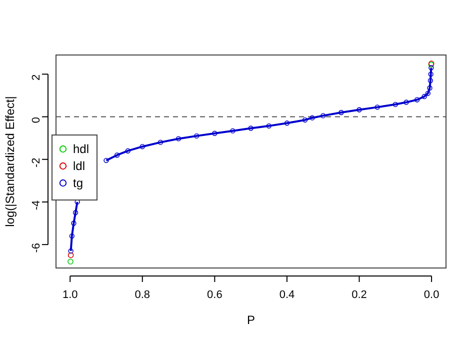  What do you see at coordinates (36, 77) in the screenshot?
I see `y-tick-label: 2` at bounding box center [36, 77].